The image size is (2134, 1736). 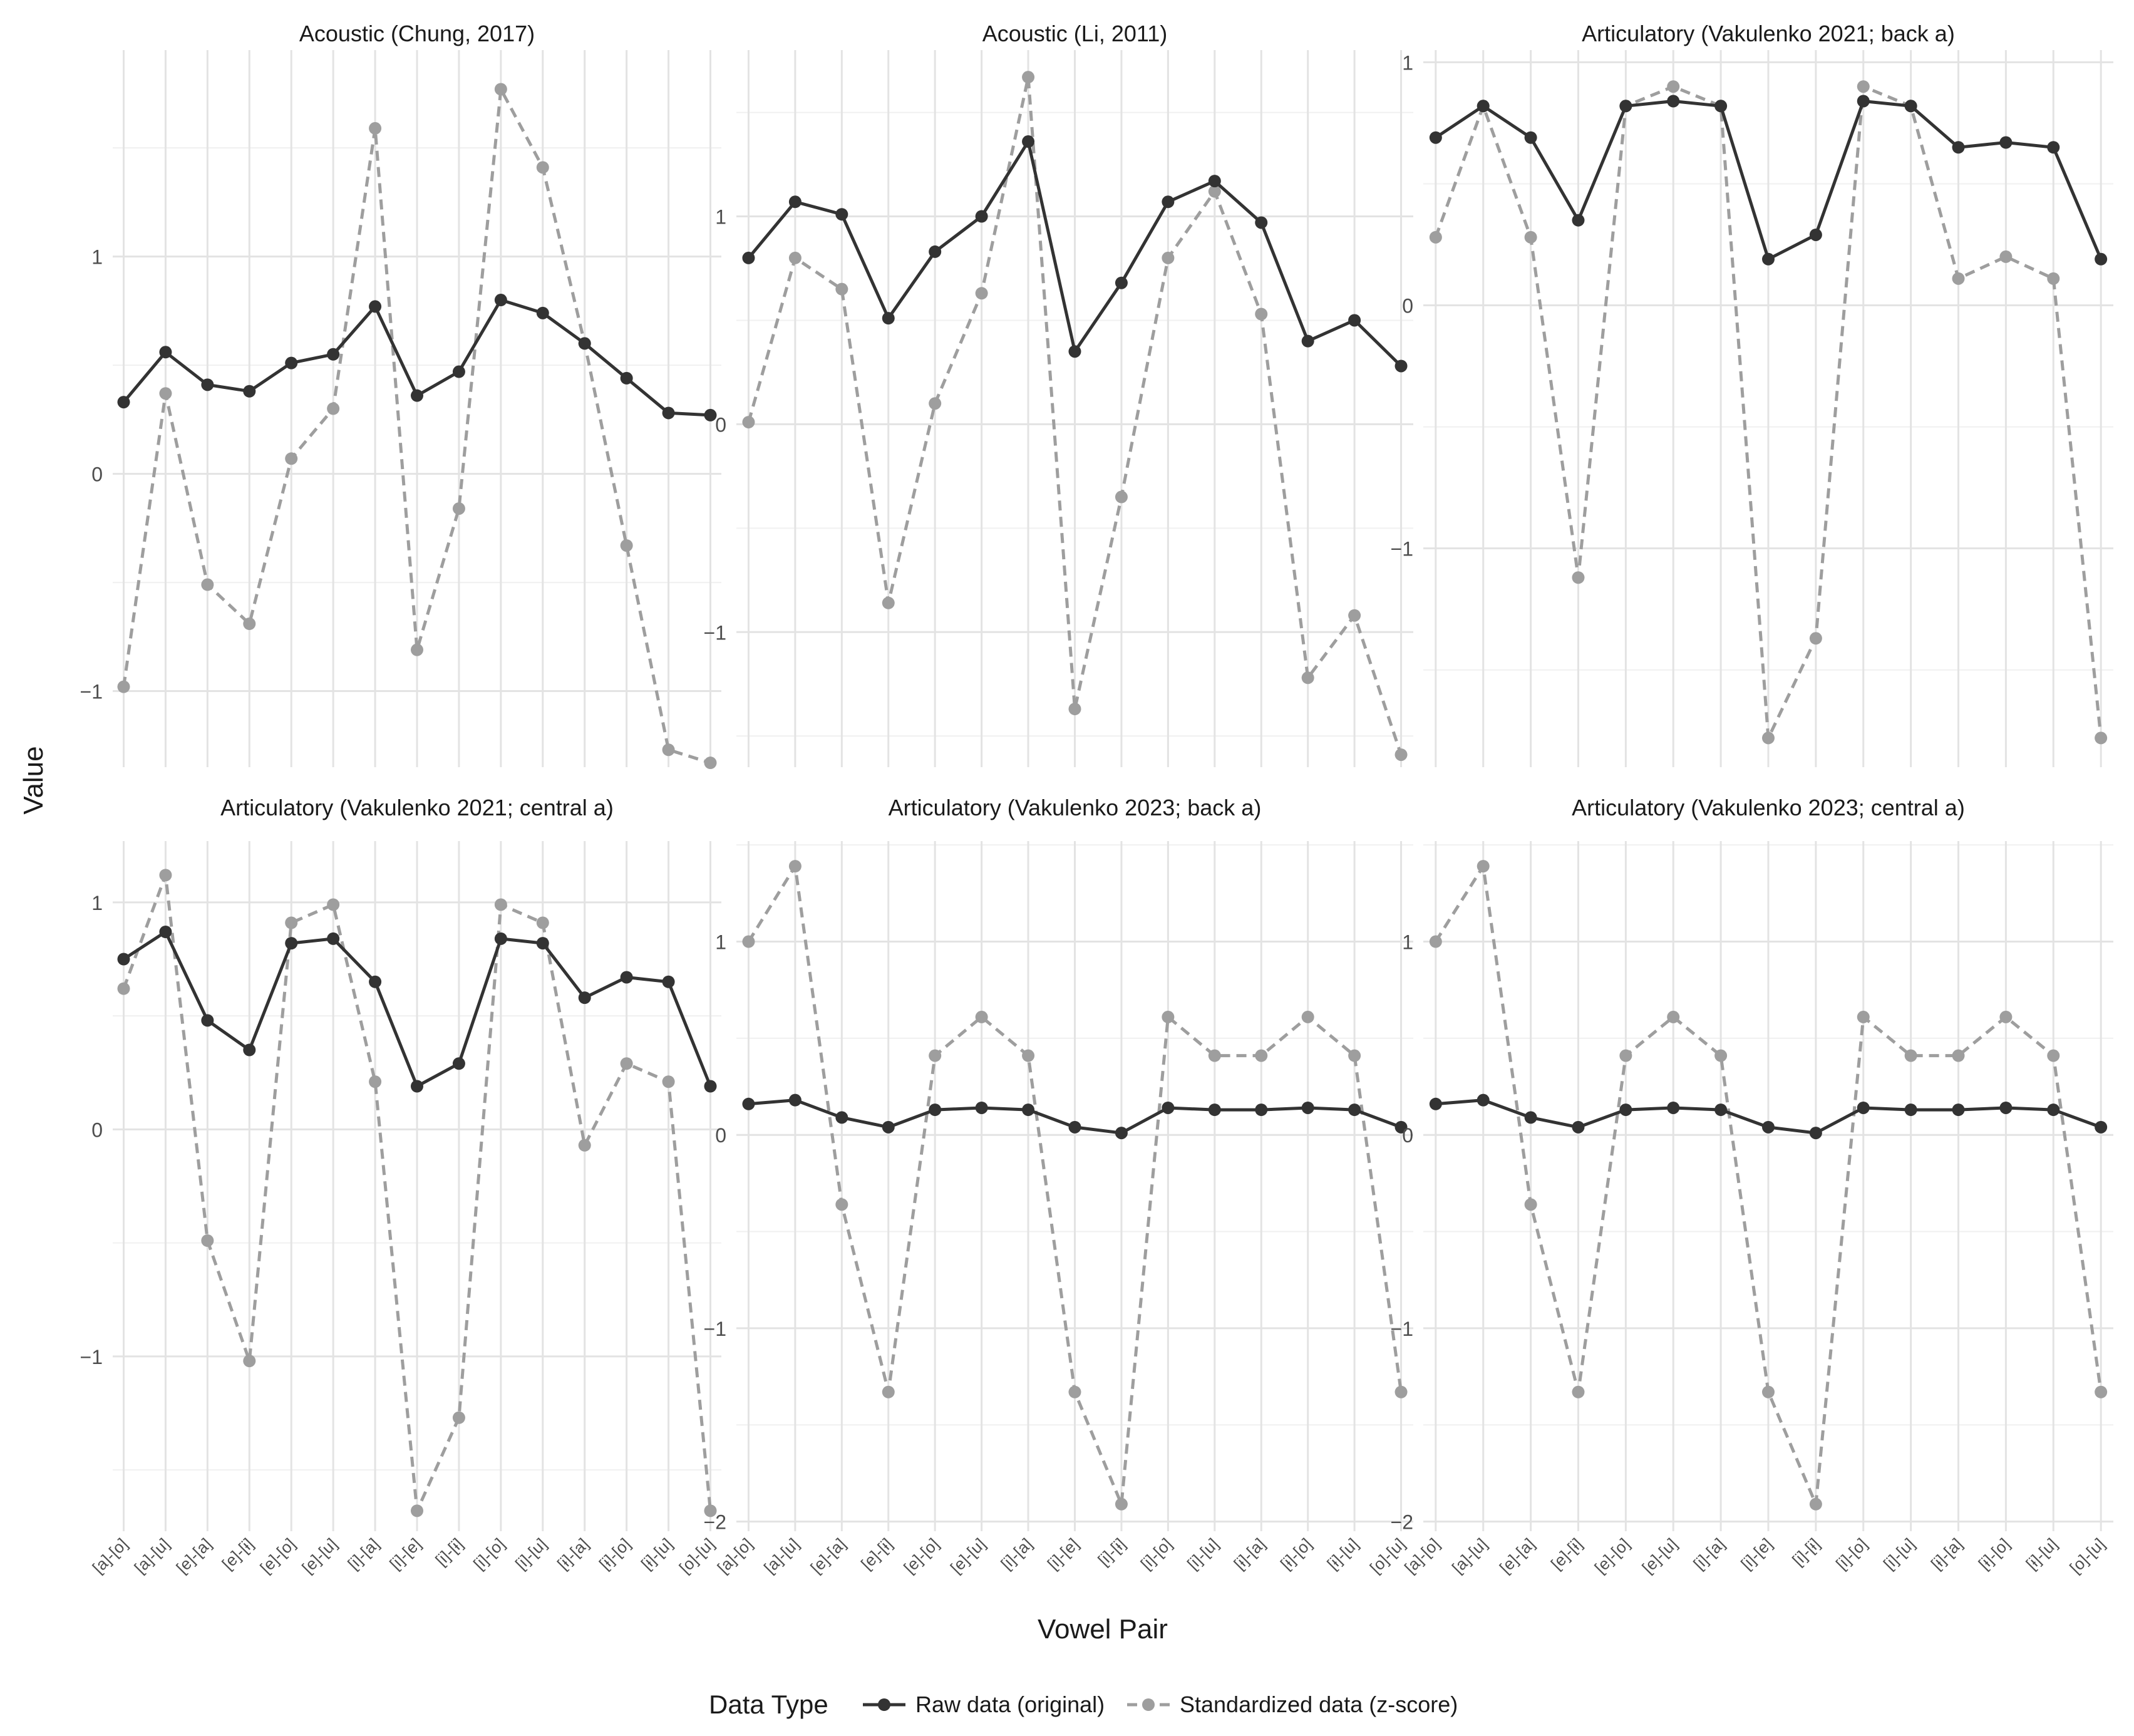 What do you see at coordinates (781, 1555) in the screenshot?
I see `x-tick-label: [a]-[u]` at bounding box center [781, 1555].